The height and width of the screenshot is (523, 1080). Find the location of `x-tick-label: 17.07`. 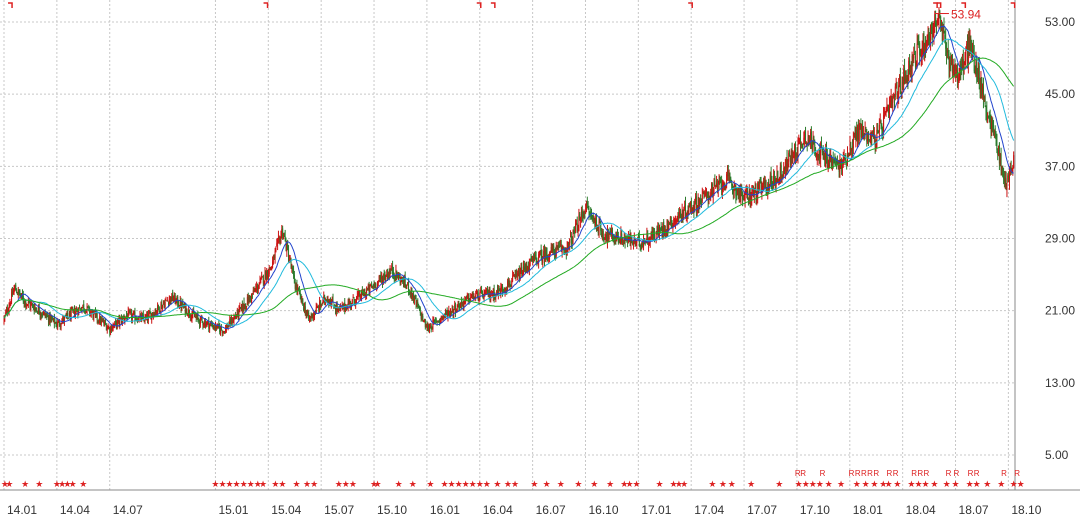

x-tick-label: 17.07 is located at coordinates (762, 510).